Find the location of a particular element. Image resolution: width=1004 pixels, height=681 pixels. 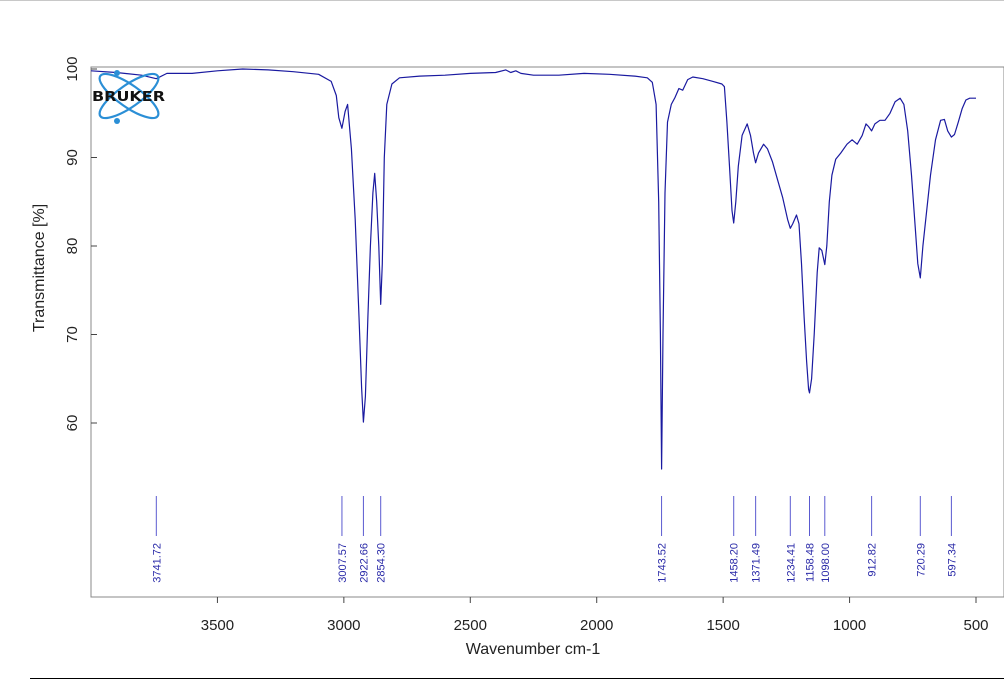

x-tick-label: 500 is located at coordinates (975, 625).